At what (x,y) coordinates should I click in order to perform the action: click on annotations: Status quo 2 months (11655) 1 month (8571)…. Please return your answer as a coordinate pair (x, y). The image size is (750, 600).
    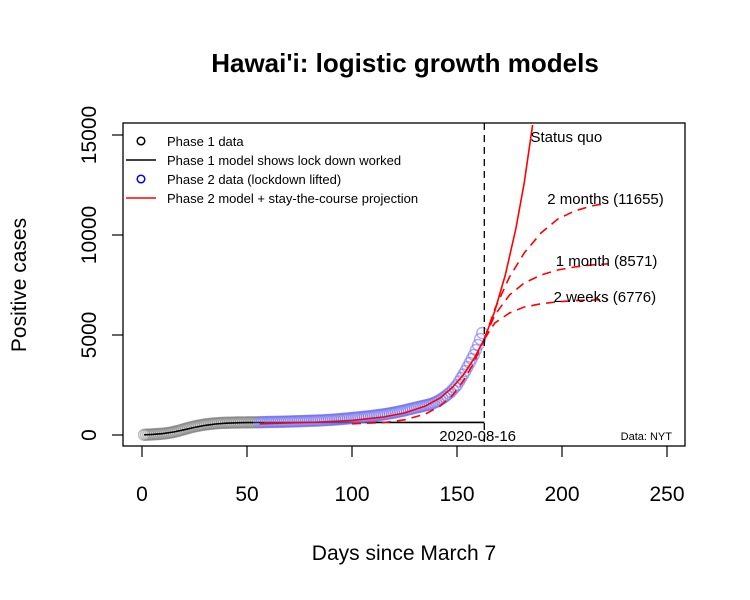
    Looking at the image, I should click on (597, 217).